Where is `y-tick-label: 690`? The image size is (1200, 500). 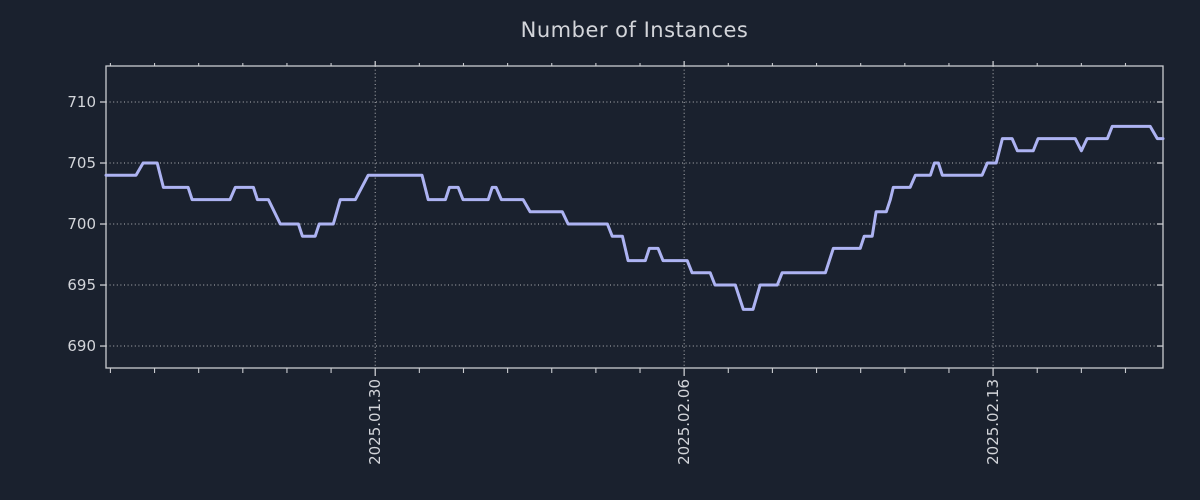 y-tick-label: 690 is located at coordinates (81, 346).